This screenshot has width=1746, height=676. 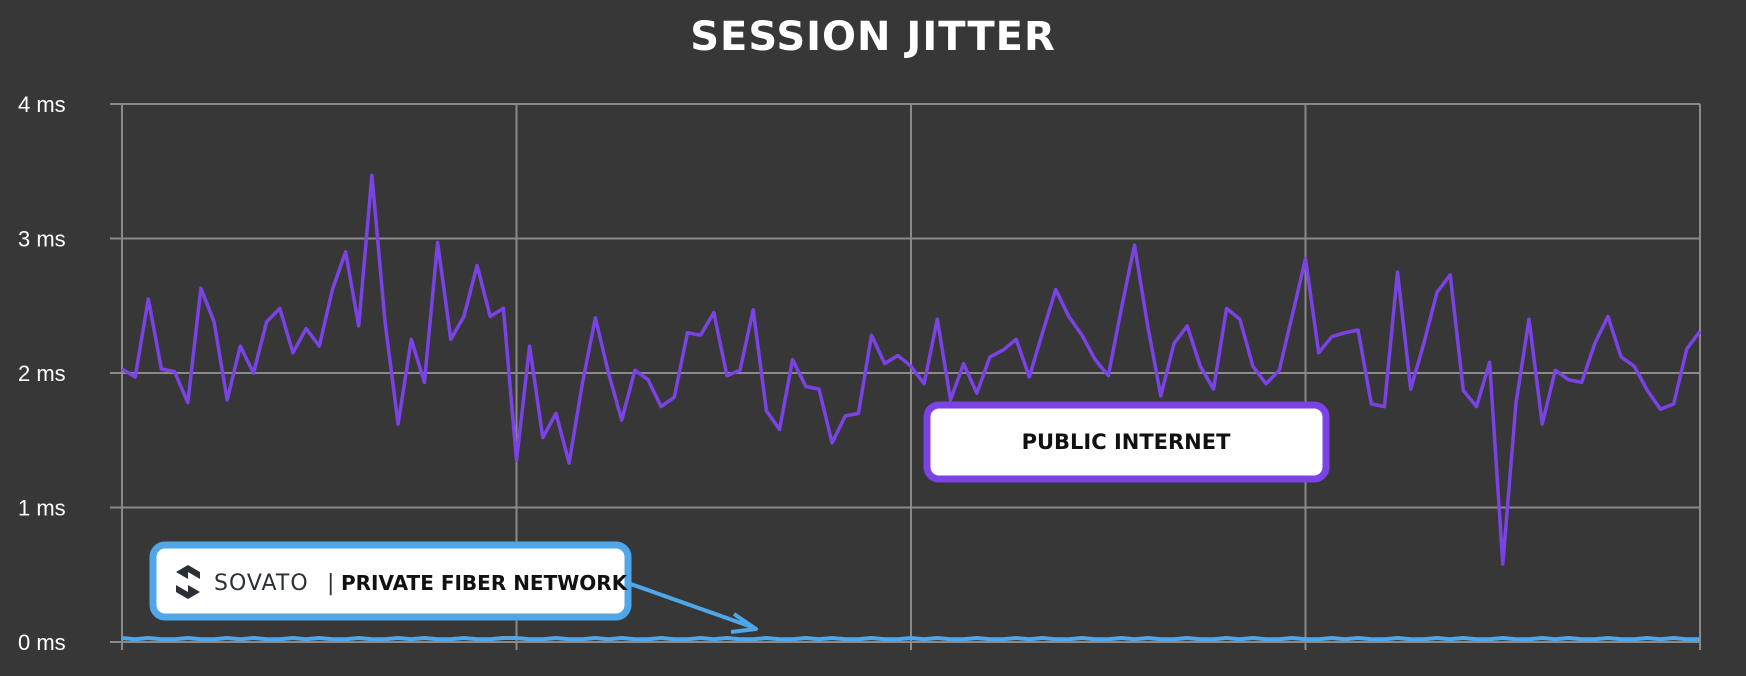 I want to click on y-tick-label: 0 ms, so click(x=42, y=642).